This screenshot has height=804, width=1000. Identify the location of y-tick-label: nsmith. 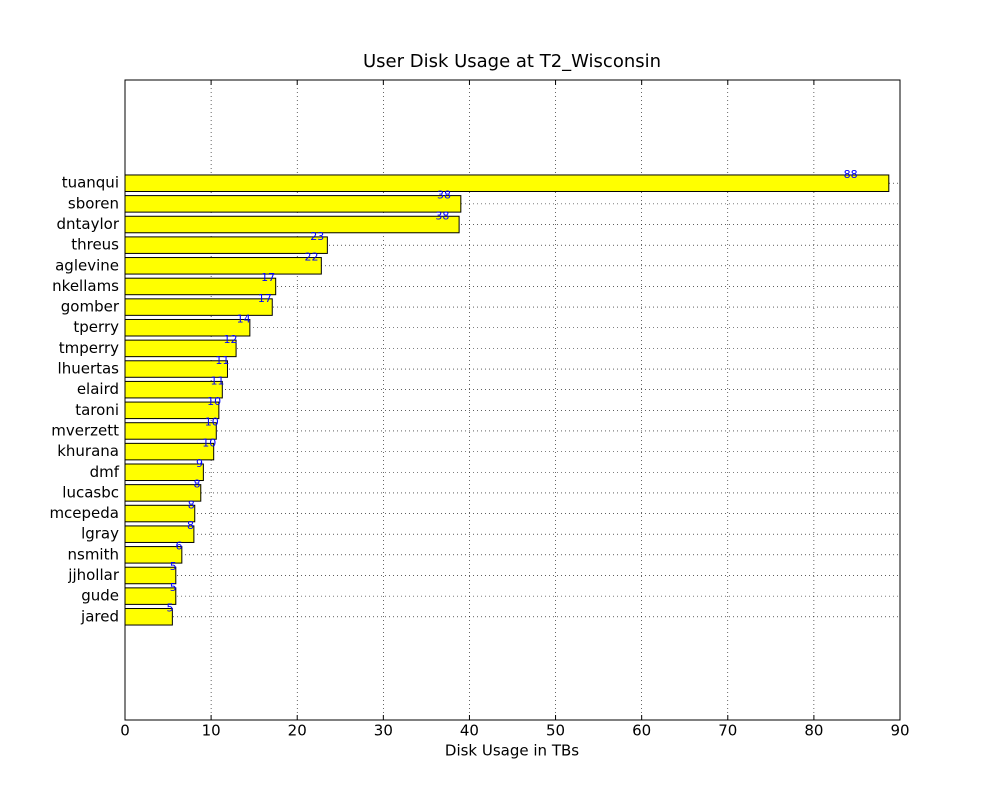
(94, 554).